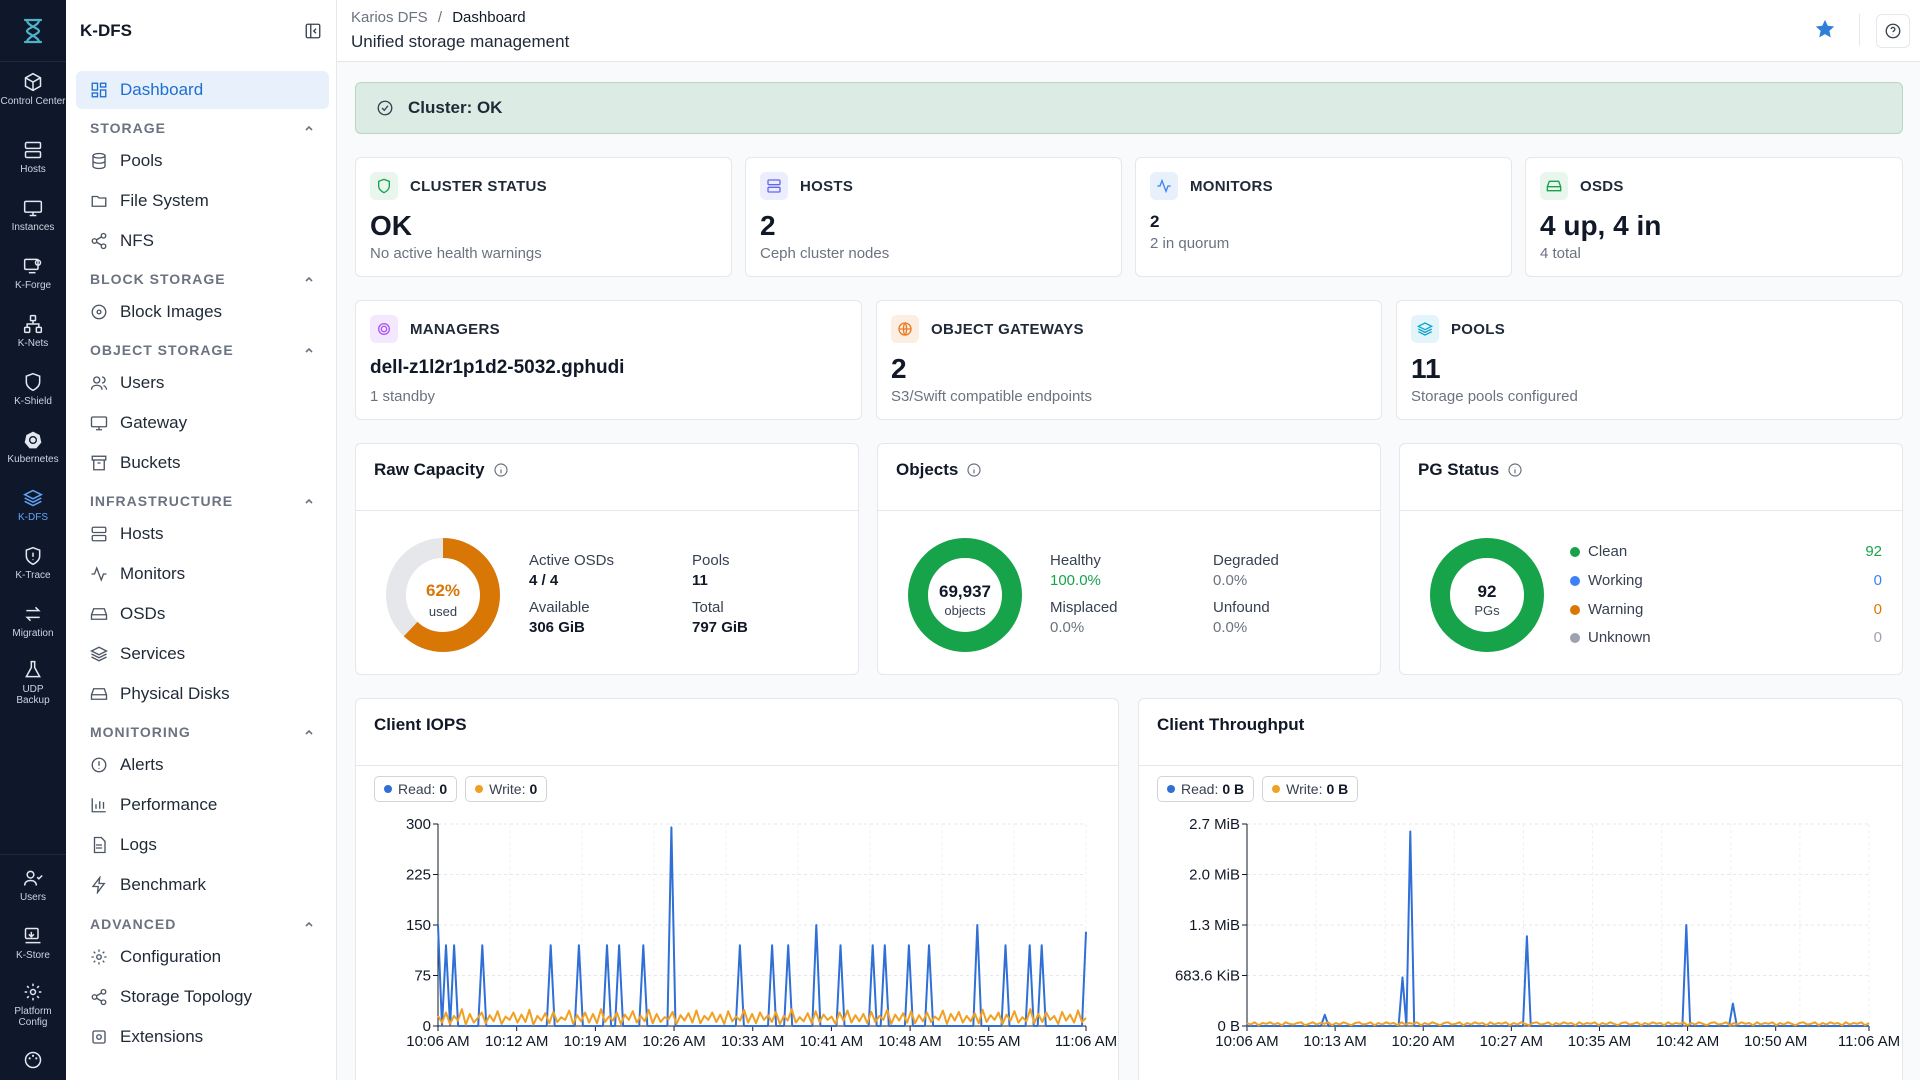 The width and height of the screenshot is (1920, 1080). Describe the element at coordinates (202, 463) in the screenshot. I see `sidebar-item-buckets: Buckets` at that location.